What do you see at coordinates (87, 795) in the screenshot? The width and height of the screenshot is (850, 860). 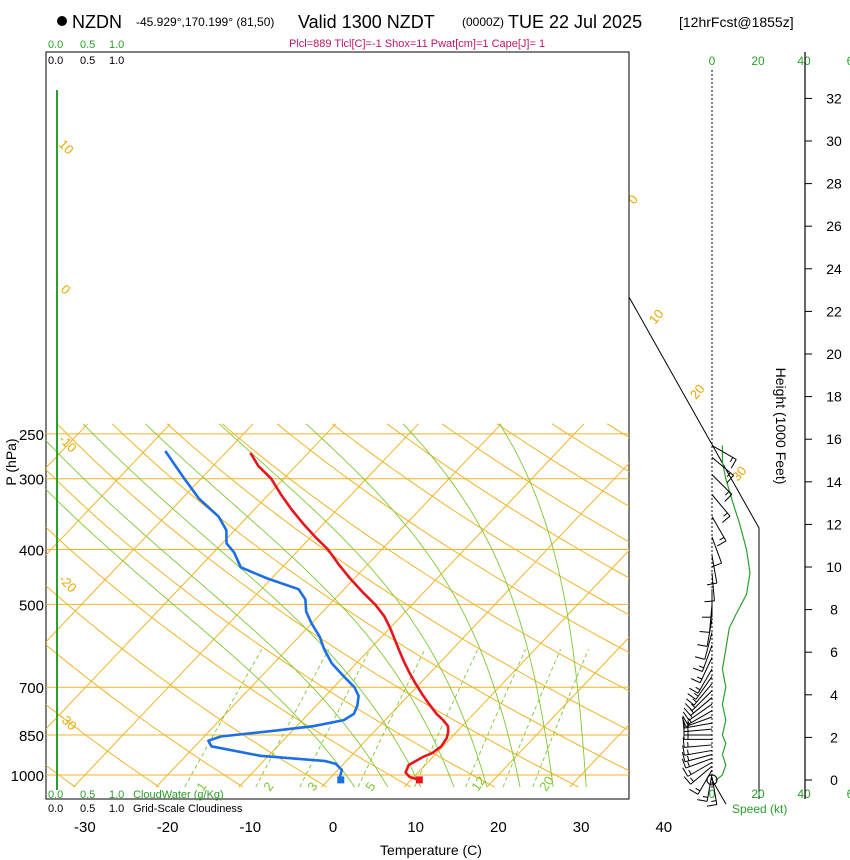 I see `cloud-bottom-green-1: 0.5` at bounding box center [87, 795].